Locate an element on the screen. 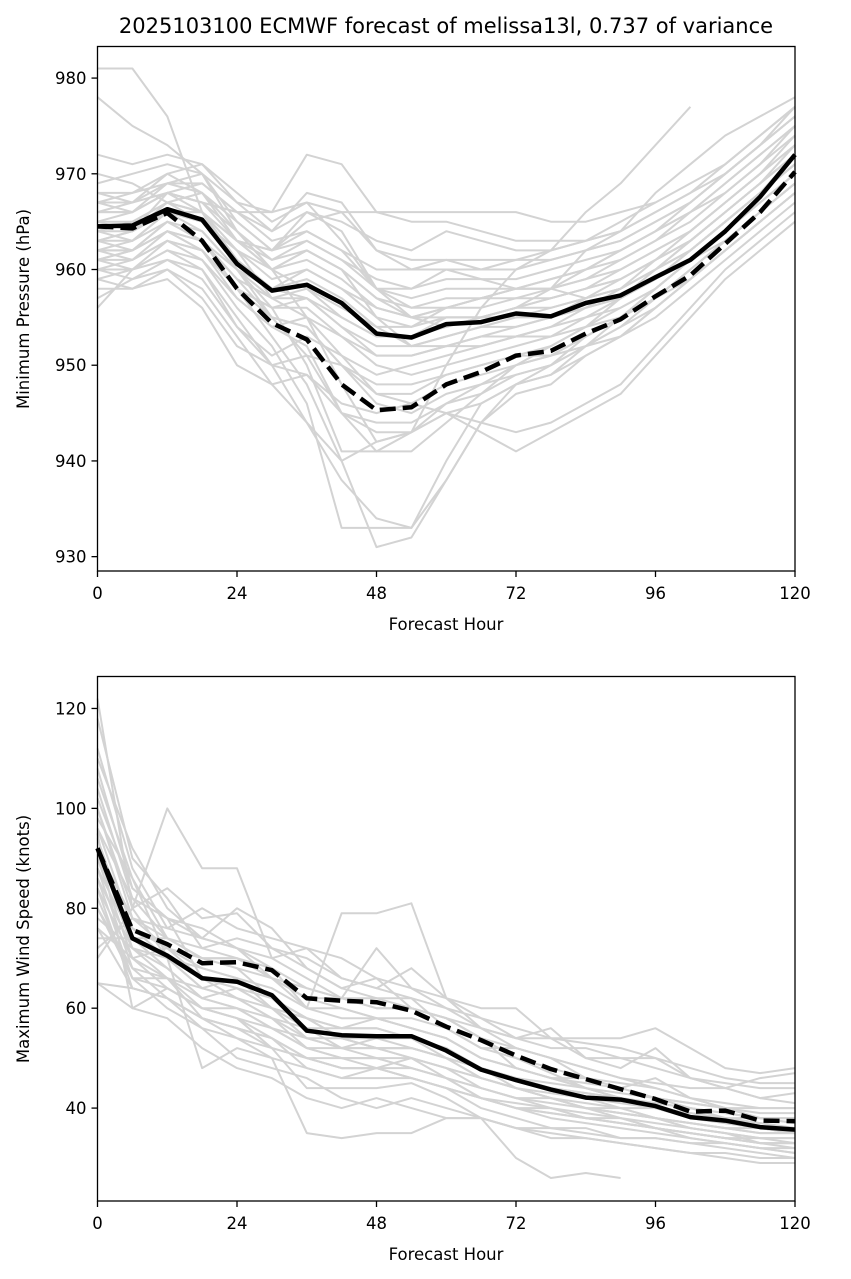 The height and width of the screenshot is (1279, 851). pressure-y-tick-label: 960 is located at coordinates (71, 270).